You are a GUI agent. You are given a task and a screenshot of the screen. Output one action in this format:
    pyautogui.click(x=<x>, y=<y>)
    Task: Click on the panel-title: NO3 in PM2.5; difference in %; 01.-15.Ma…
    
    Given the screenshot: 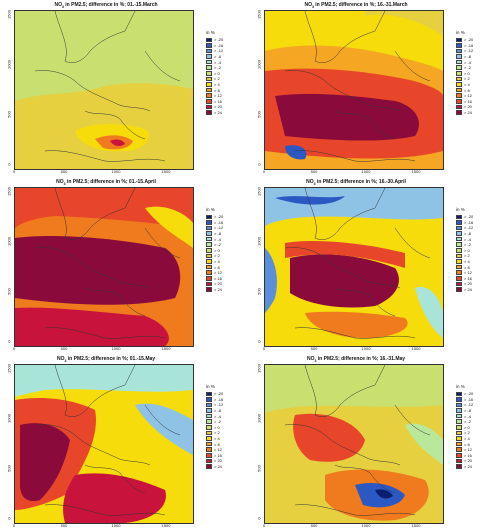 What is the action you would take?
    pyautogui.click(x=106, y=359)
    